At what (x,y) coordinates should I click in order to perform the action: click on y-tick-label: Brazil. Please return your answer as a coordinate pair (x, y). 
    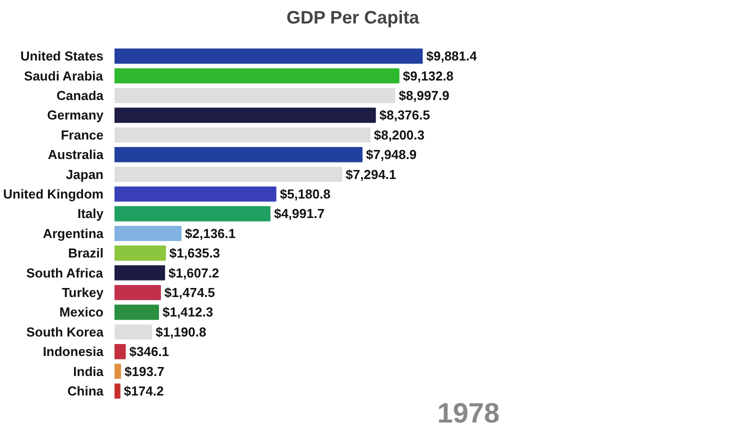
    Looking at the image, I should click on (86, 253).